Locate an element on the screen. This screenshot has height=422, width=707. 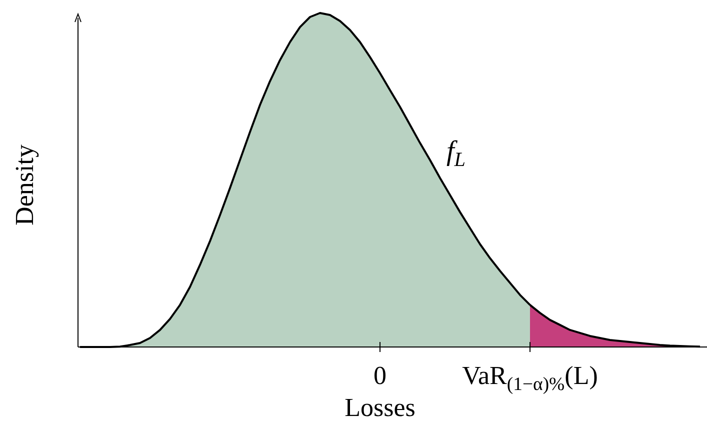
annotation: f$_{L}$ is located at coordinates (456, 153).